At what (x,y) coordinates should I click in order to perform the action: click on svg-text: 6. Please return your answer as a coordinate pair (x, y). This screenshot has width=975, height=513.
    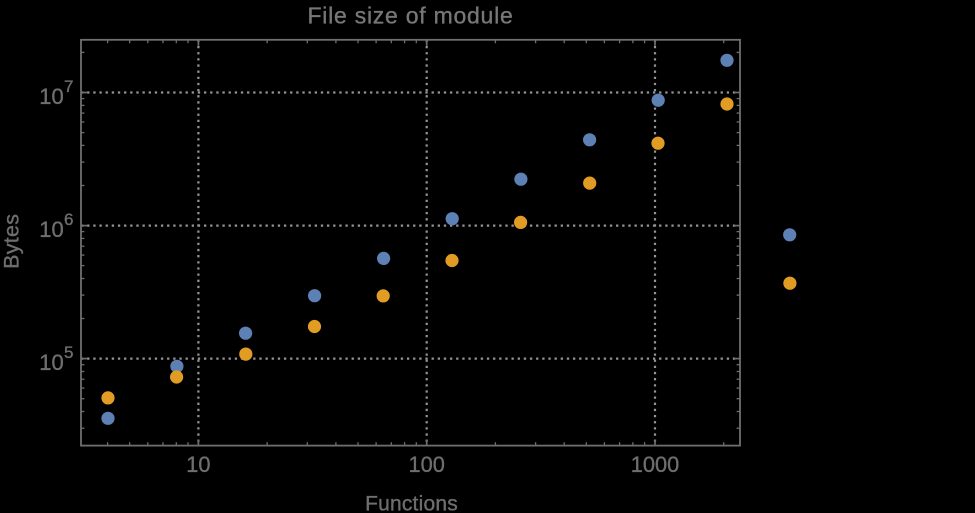
    Looking at the image, I should click on (68, 219).